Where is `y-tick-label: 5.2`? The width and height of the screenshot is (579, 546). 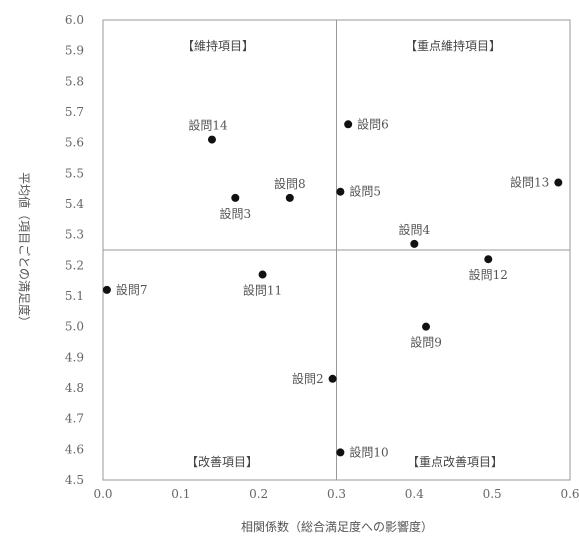 y-tick-label: 5.2 is located at coordinates (74, 265).